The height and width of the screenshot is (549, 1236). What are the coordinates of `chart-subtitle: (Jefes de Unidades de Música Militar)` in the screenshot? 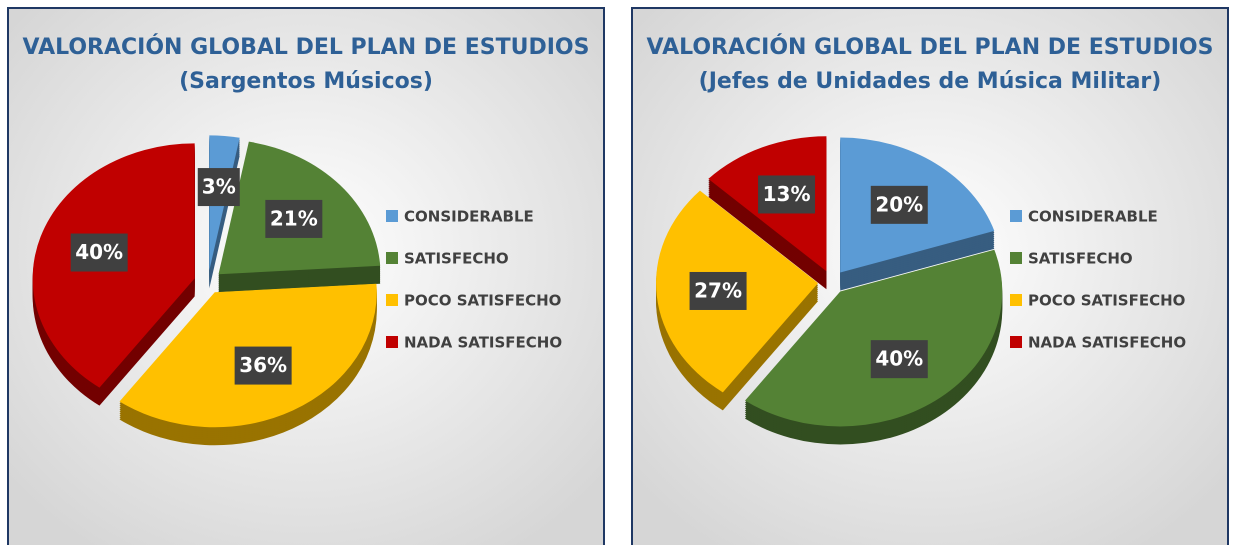 It's located at (930, 81).